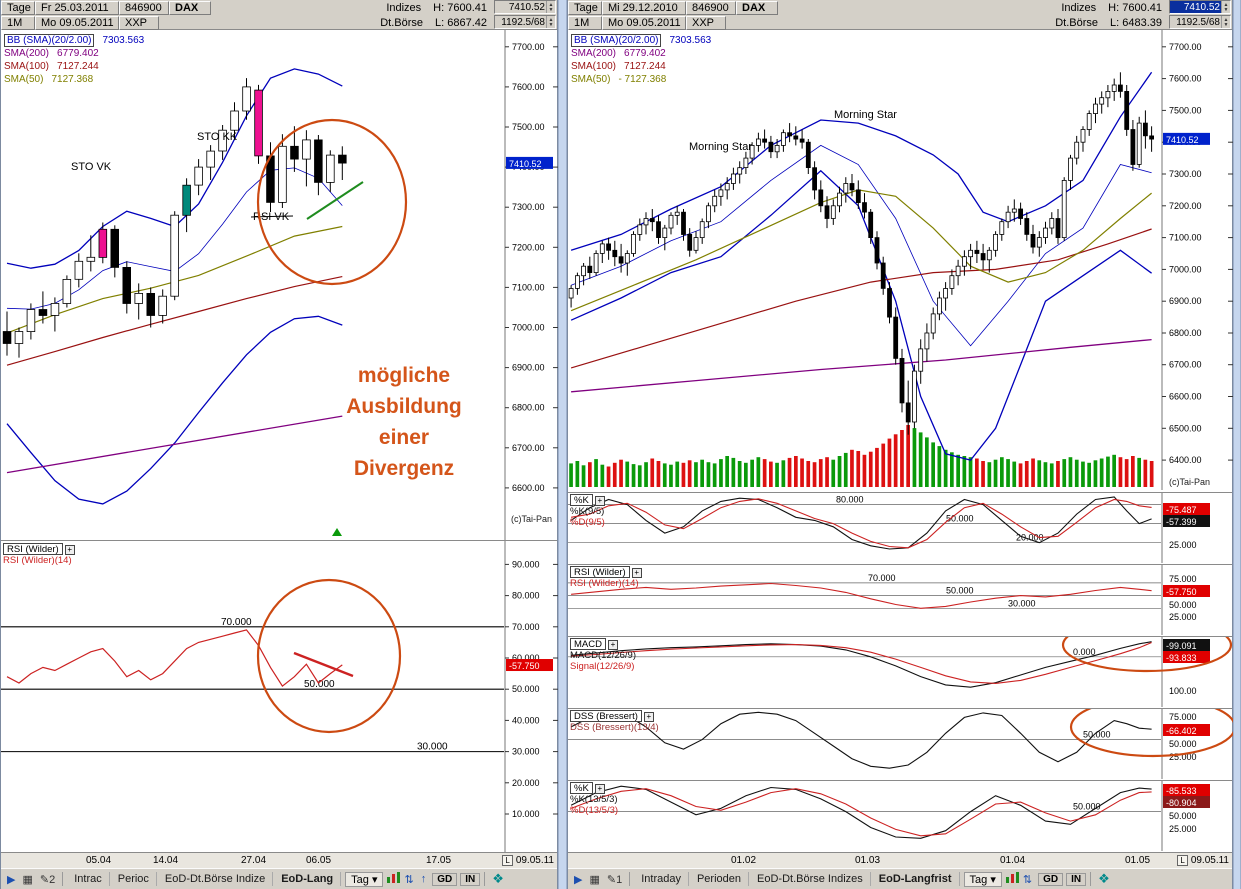 The image size is (1241, 889). What do you see at coordinates (1237, 444) in the screenshot?
I see `right-edge-scrollbar` at bounding box center [1237, 444].